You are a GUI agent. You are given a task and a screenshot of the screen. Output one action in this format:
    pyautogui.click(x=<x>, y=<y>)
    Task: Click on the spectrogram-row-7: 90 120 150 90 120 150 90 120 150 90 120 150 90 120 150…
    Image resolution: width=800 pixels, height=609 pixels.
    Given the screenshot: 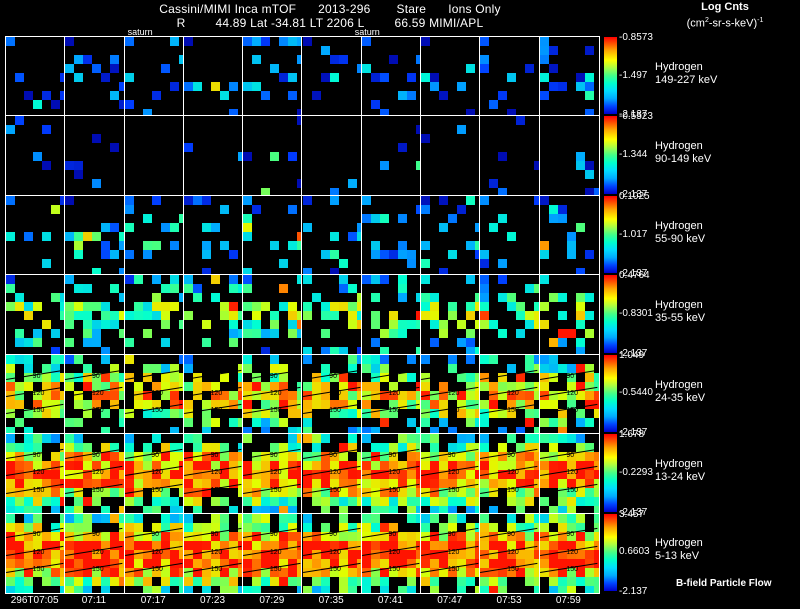 What is the action you would take?
    pyautogui.click(x=302, y=553)
    